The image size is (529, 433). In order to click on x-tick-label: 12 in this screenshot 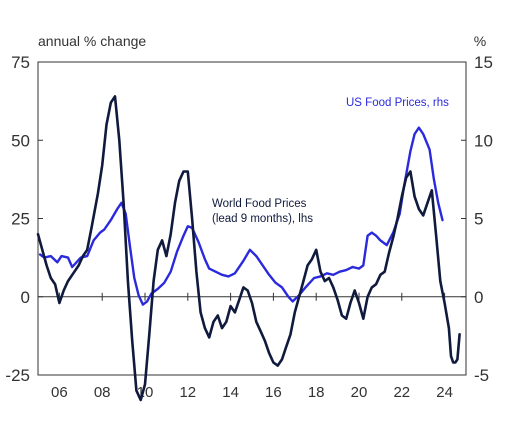, I will do `click(187, 392)`.